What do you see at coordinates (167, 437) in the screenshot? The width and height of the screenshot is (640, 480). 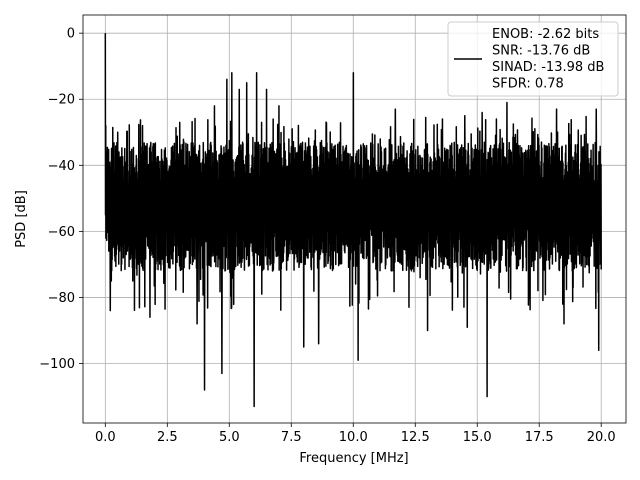 I see `x-tick-label: 2.5` at bounding box center [167, 437].